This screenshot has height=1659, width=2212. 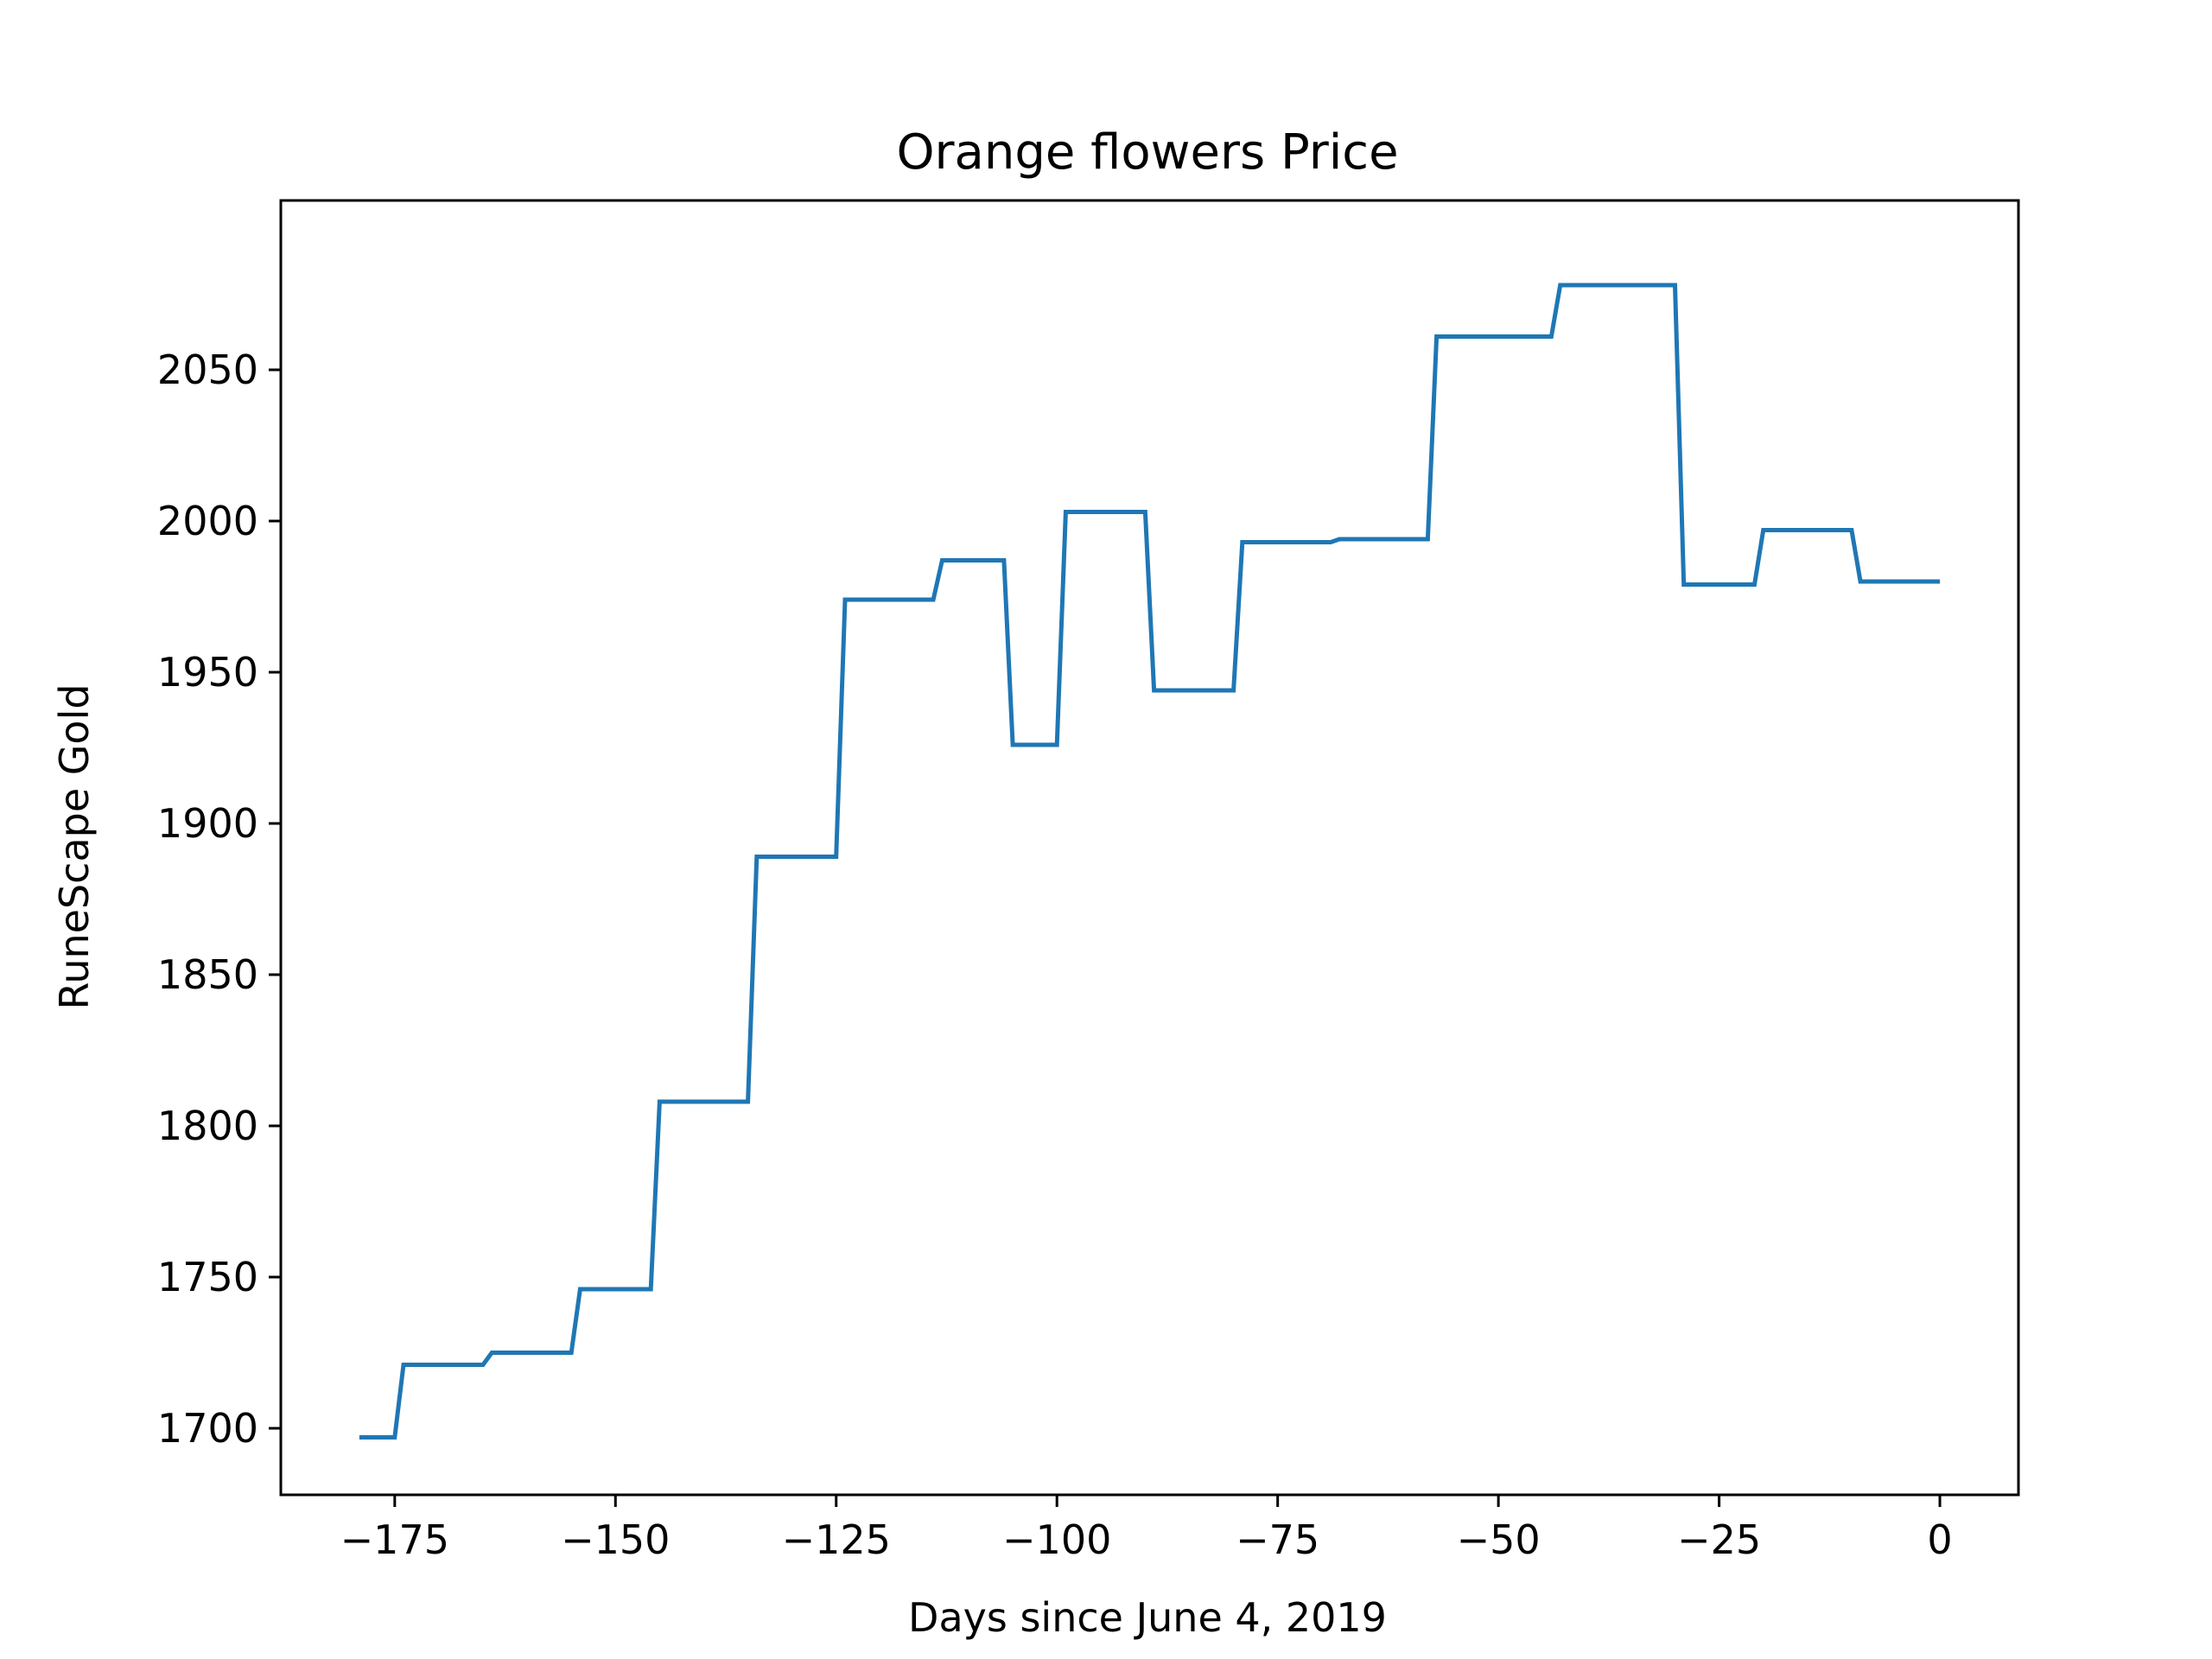 What do you see at coordinates (207, 369) in the screenshot?
I see `y-tick-label: 2050` at bounding box center [207, 369].